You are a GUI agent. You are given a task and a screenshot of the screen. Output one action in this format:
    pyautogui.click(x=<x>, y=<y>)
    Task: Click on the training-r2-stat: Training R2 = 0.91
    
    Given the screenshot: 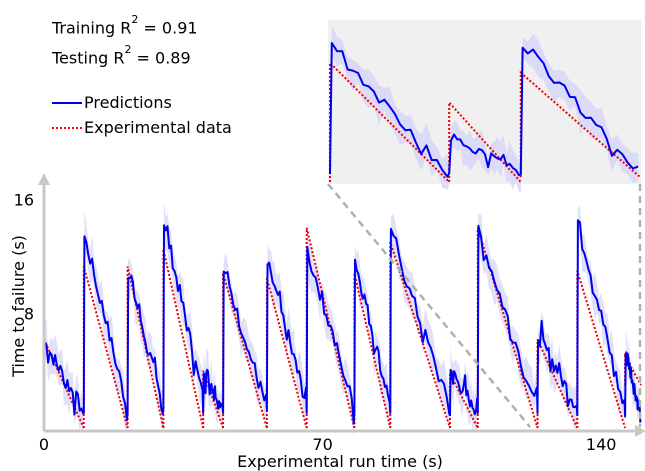 What is the action you would take?
    pyautogui.click(x=125, y=25)
    